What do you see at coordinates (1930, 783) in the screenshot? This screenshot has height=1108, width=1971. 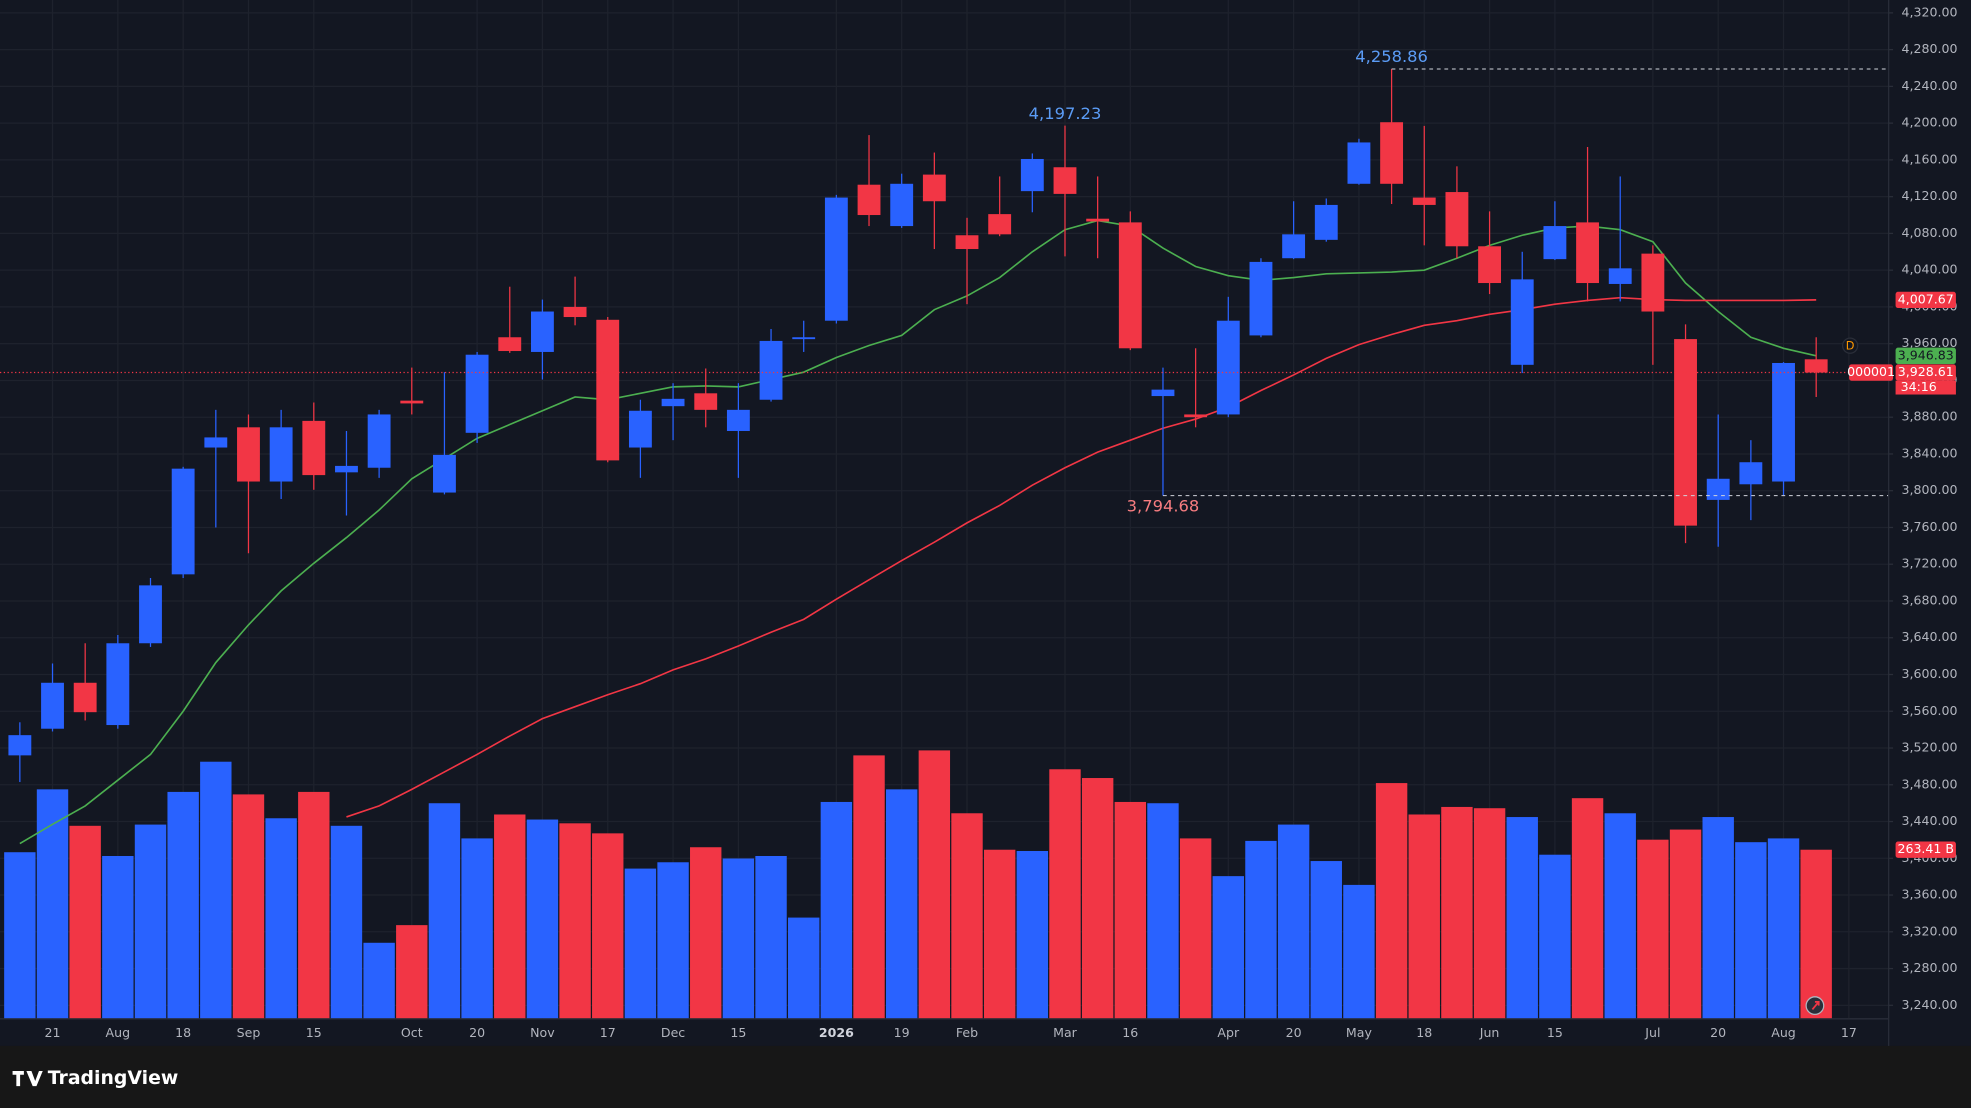 I see `y-tick-label: 3,480.00` at bounding box center [1930, 783].